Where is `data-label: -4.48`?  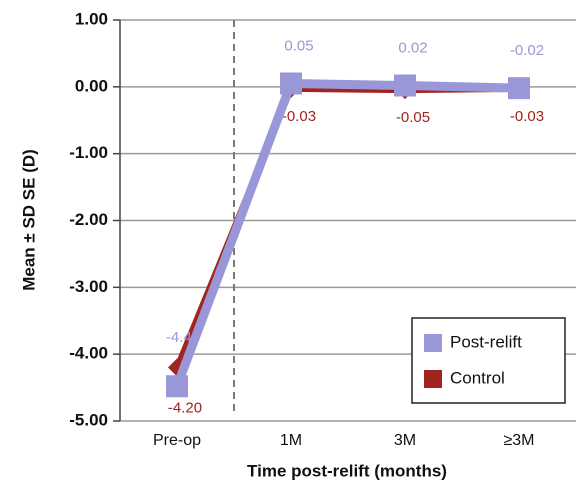
data-label: -4.48 is located at coordinates (183, 337).